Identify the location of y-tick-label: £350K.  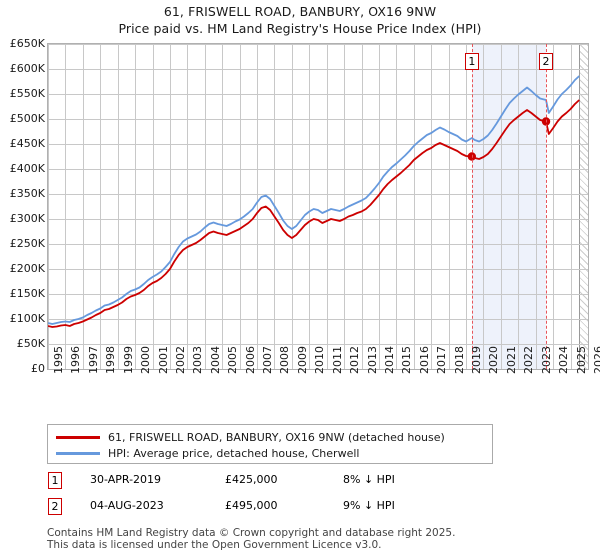
(27, 193).